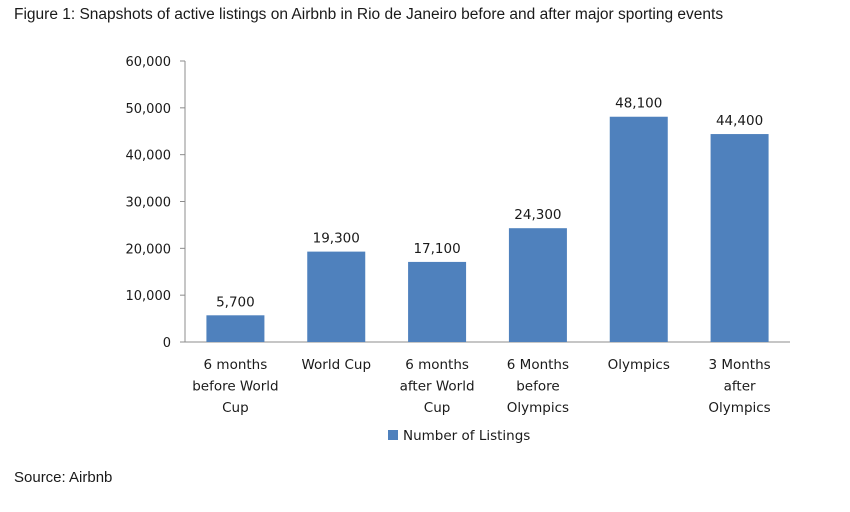 The image size is (850, 512). What do you see at coordinates (149, 296) in the screenshot?
I see `y-tick-label: 10,000` at bounding box center [149, 296].